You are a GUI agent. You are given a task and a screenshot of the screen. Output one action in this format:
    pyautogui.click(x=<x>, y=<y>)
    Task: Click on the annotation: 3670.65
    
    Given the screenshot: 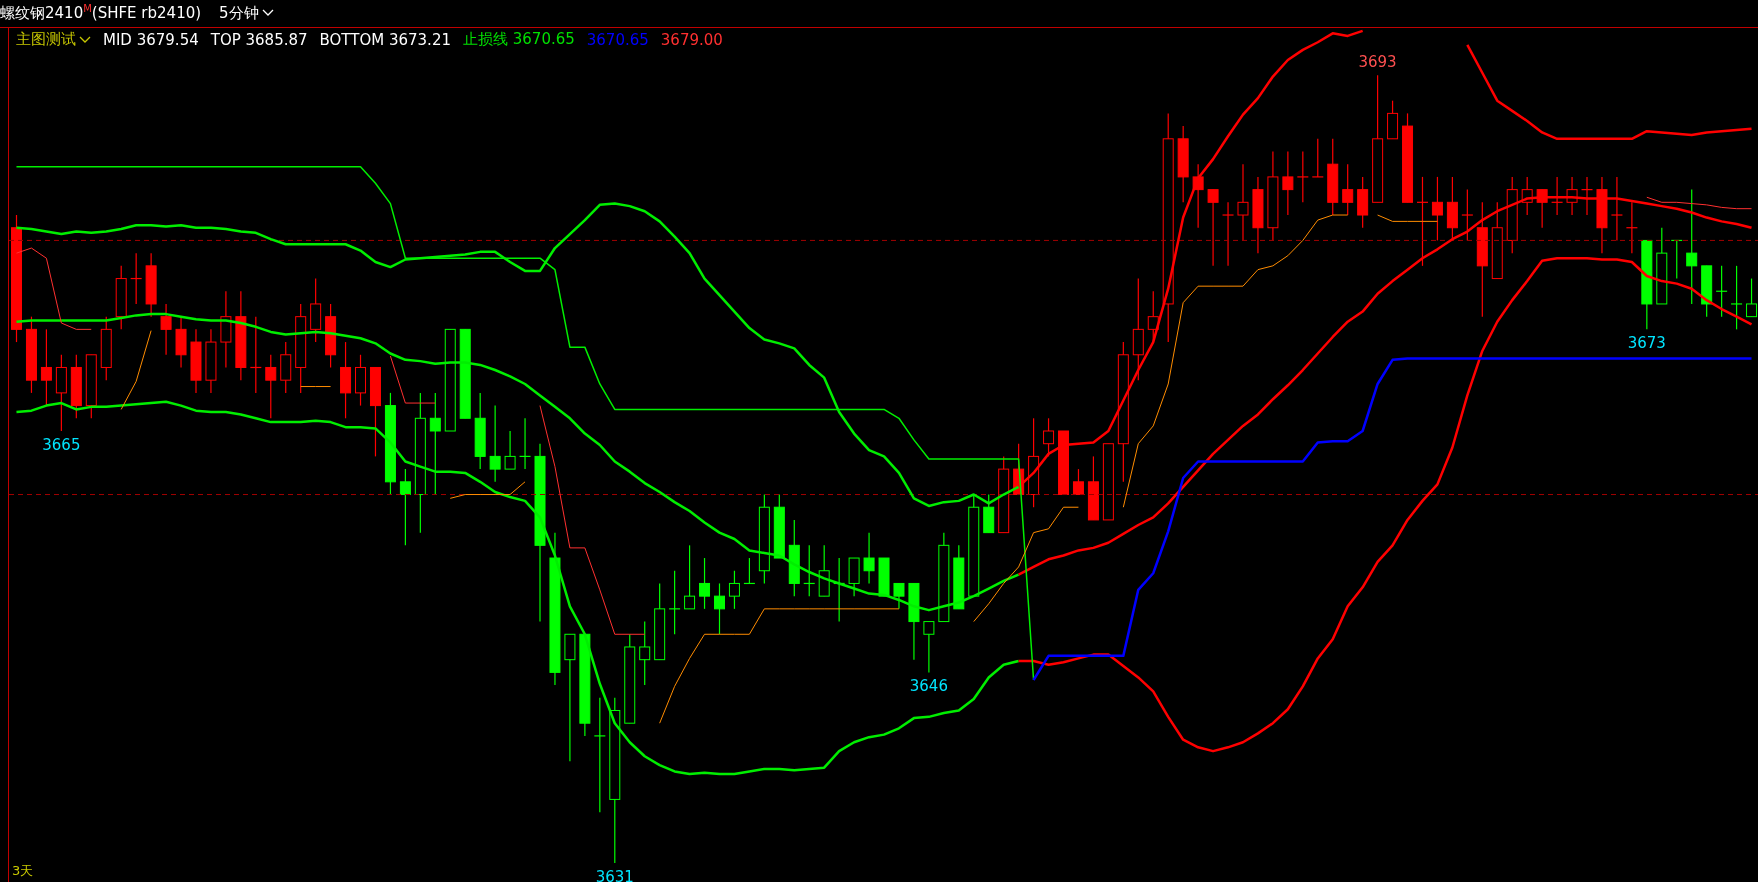 What is the action you would take?
    pyautogui.click(x=617, y=39)
    